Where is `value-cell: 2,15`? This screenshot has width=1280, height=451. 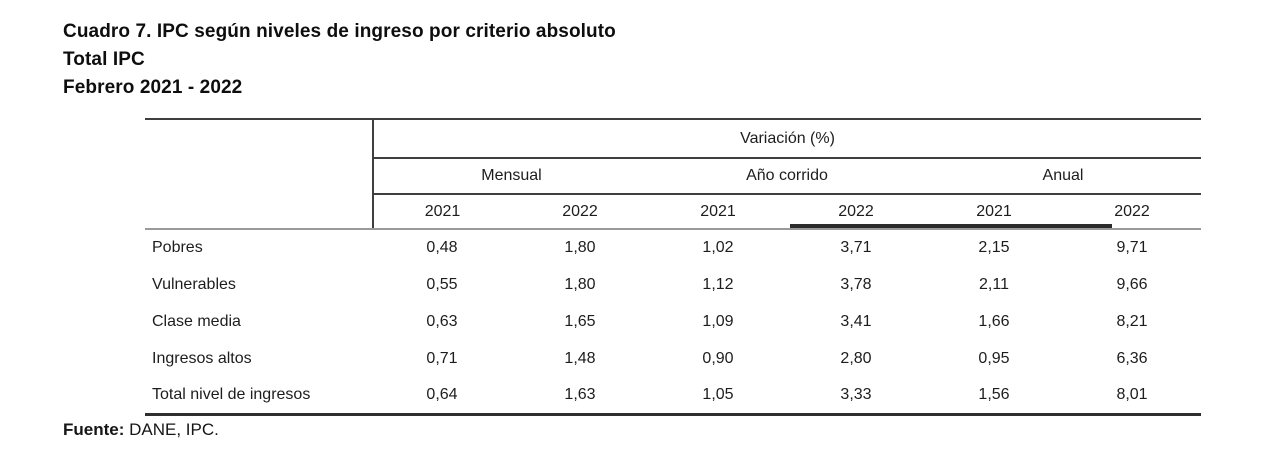 value-cell: 2,15 is located at coordinates (994, 247).